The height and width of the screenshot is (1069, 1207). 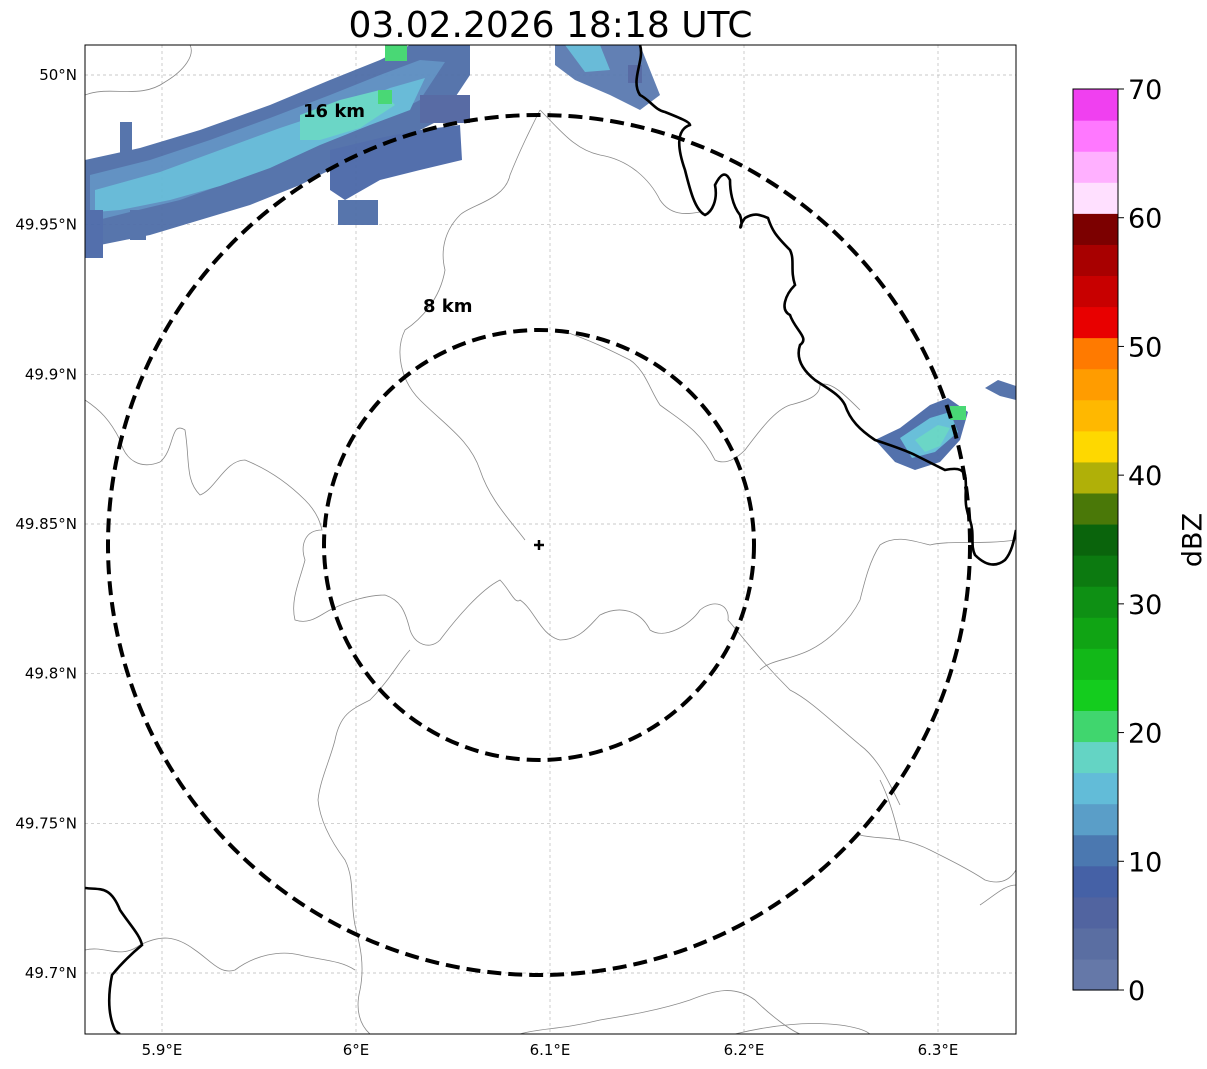 What do you see at coordinates (1145, 476) in the screenshot?
I see `colorbar-tick-label: 40` at bounding box center [1145, 476].